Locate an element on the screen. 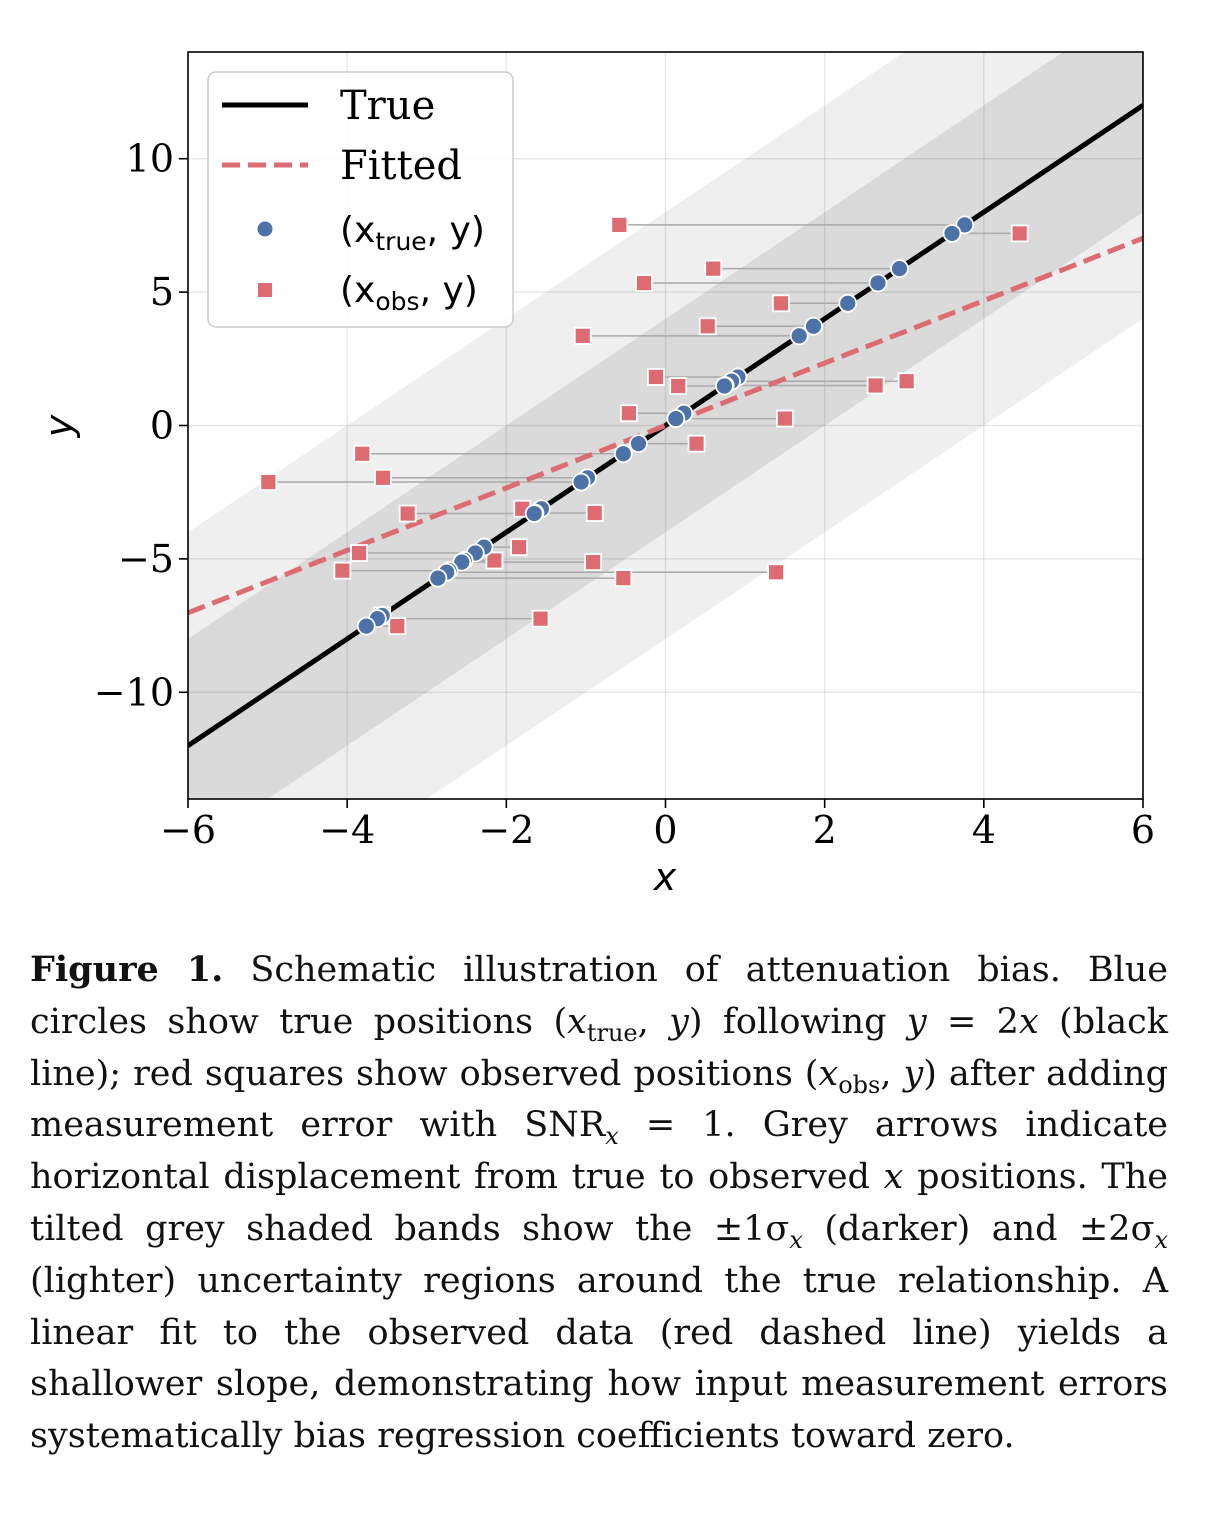 This screenshot has width=1212, height=1524. x-tick-label: 0 is located at coordinates (665, 830).